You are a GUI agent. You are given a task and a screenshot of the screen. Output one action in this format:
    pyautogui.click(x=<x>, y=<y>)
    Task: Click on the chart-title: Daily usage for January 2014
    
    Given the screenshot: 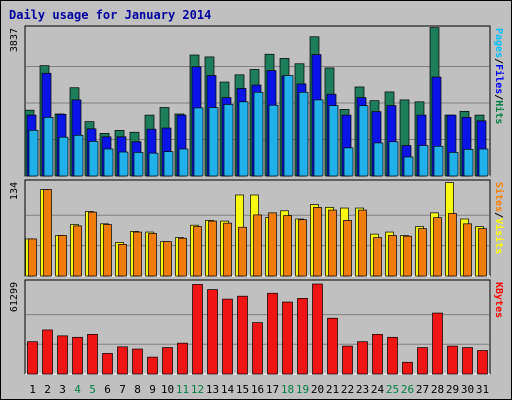 What is the action you would take?
    pyautogui.click(x=110, y=15)
    